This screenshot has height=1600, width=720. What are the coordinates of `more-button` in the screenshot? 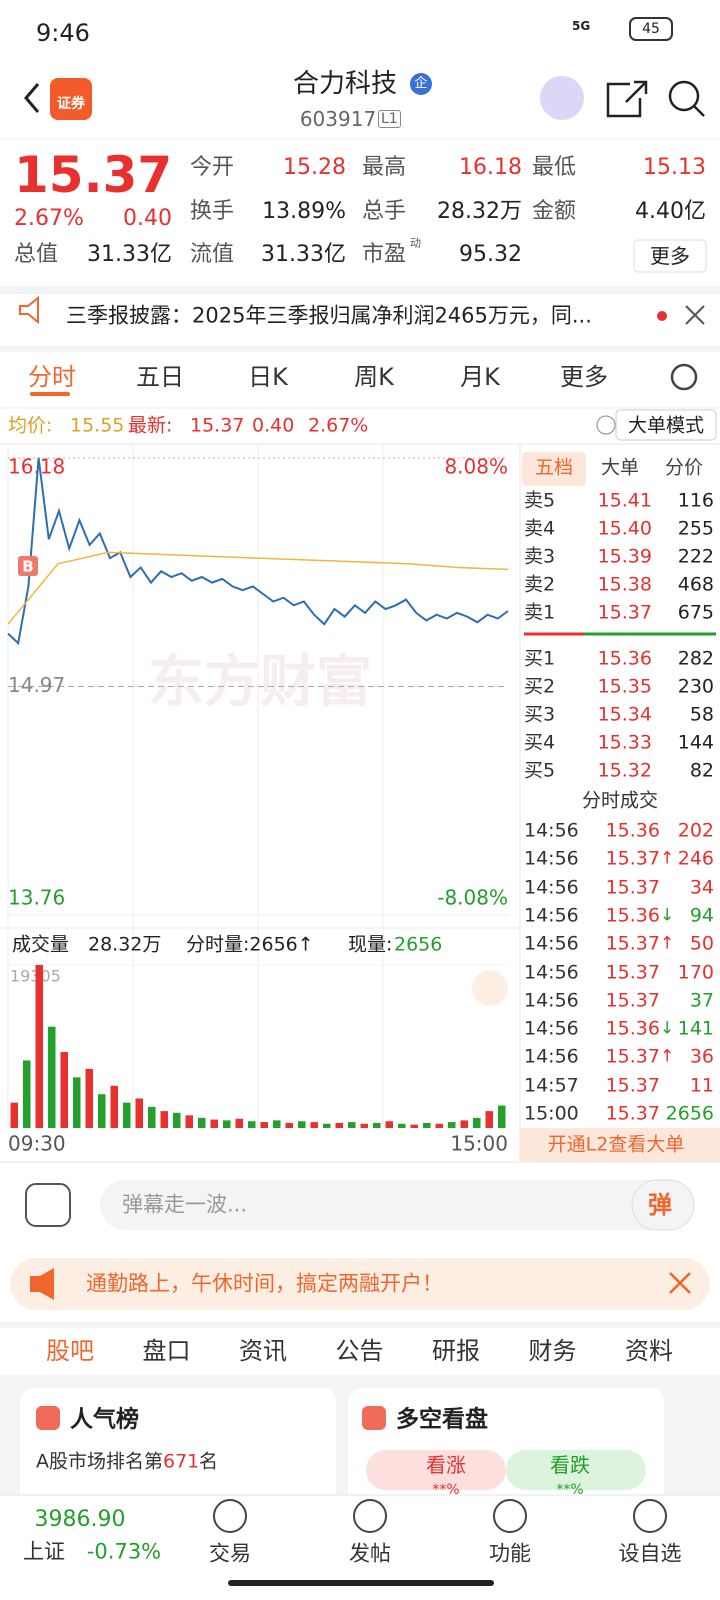 It's located at (670, 256).